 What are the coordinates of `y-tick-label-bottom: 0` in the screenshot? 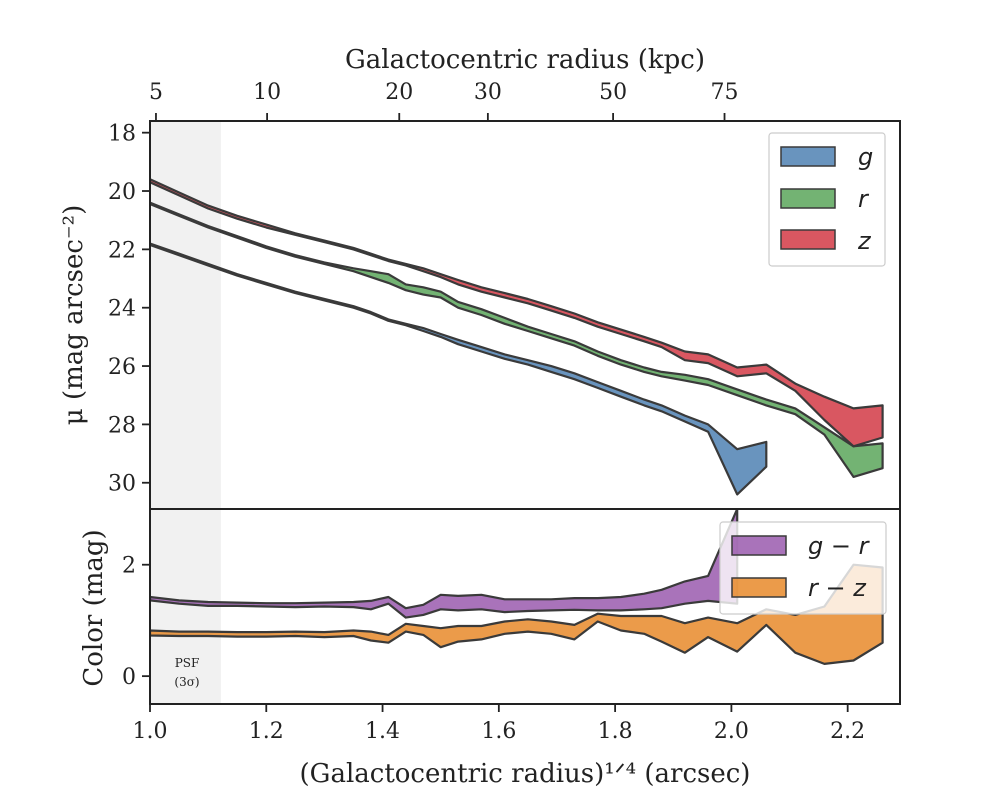 It's located at (129, 677).